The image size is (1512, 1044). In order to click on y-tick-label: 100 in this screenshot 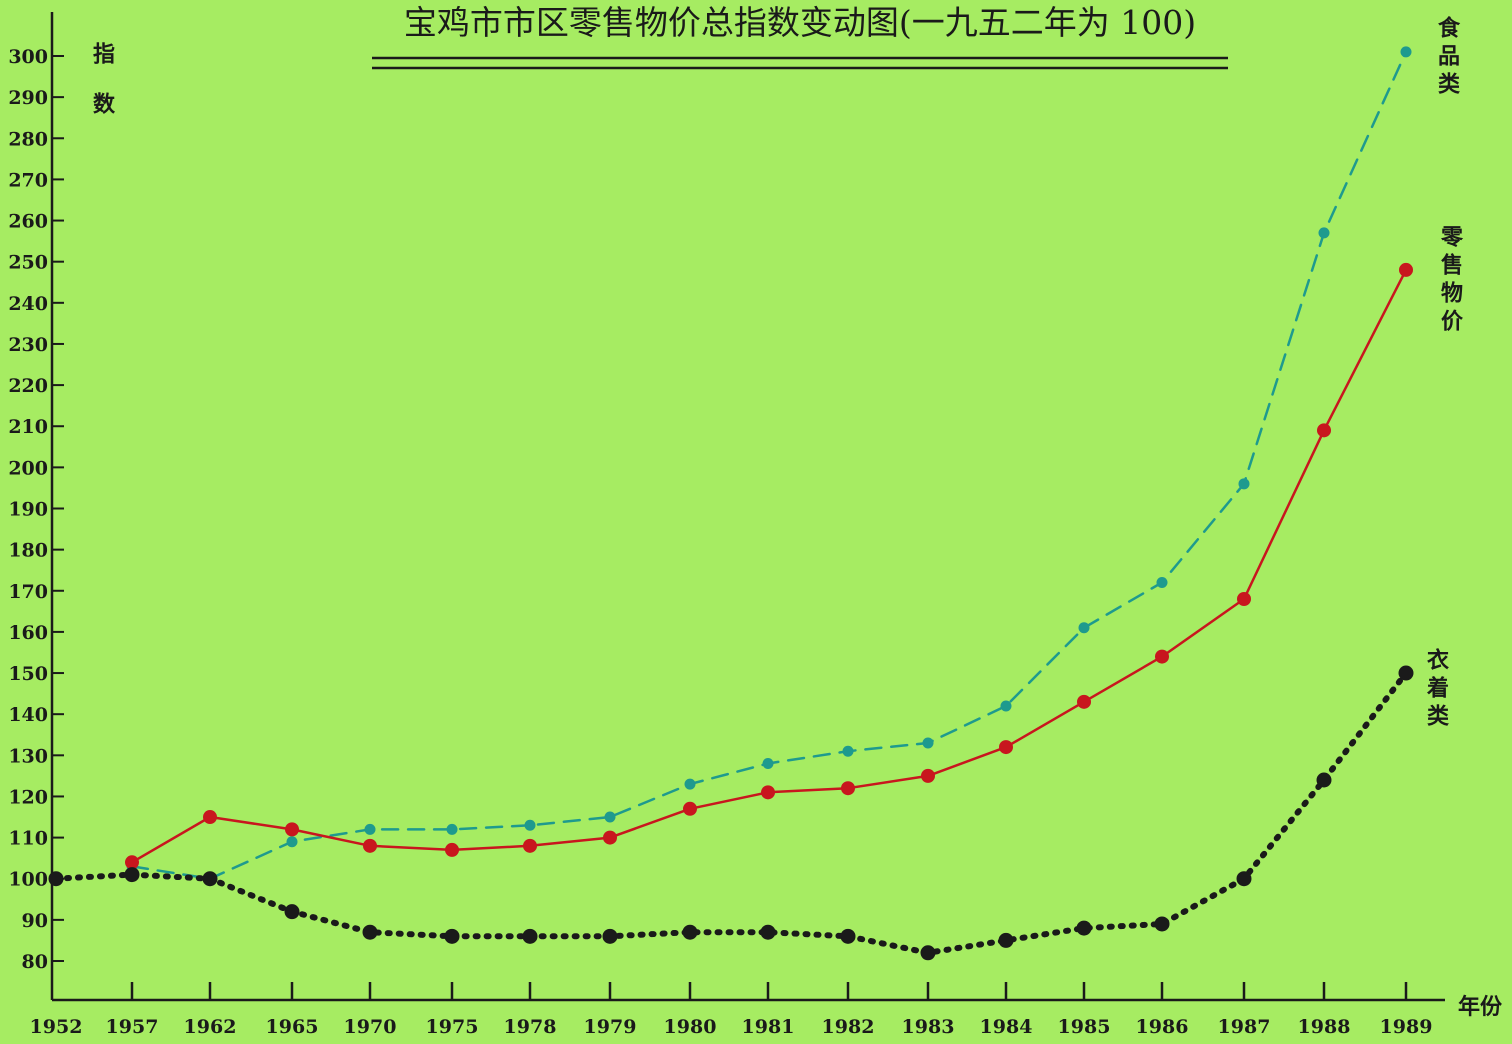, I will do `click(28, 880)`.